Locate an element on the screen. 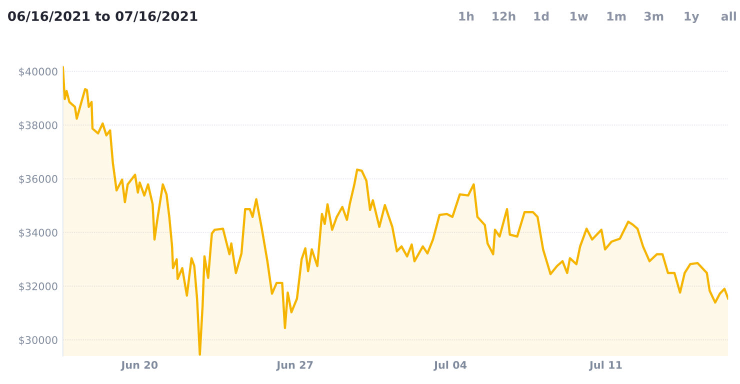 The height and width of the screenshot is (384, 740). y-tick-label: $34000 is located at coordinates (38, 233).